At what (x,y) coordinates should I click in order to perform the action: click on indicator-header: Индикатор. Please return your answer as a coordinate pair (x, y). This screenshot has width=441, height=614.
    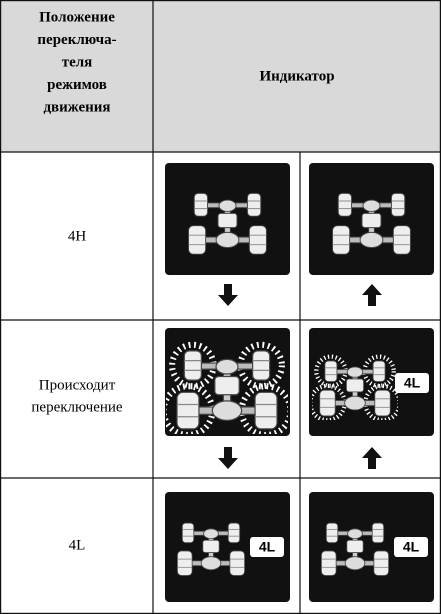
    Looking at the image, I should click on (296, 76).